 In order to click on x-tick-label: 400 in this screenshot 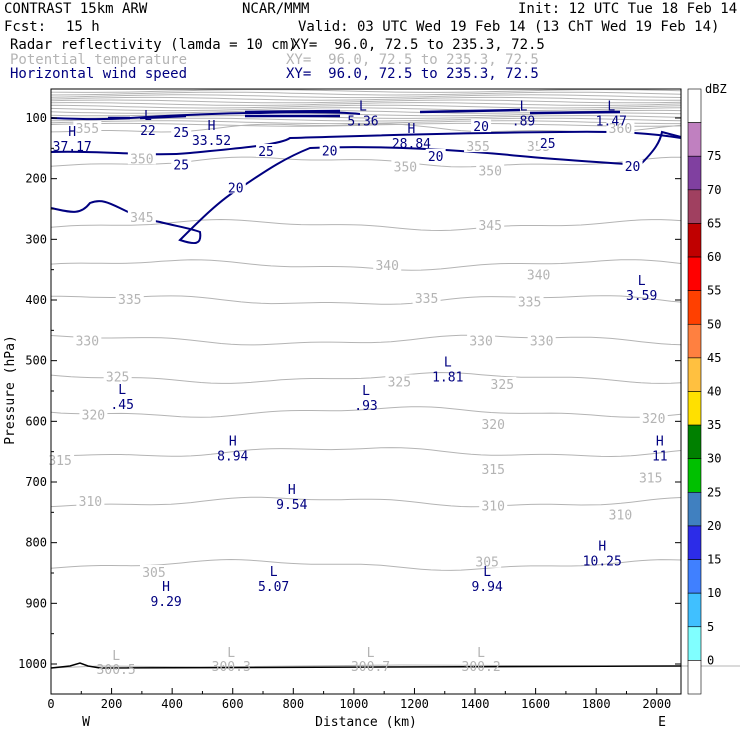, I will do `click(172, 704)`.